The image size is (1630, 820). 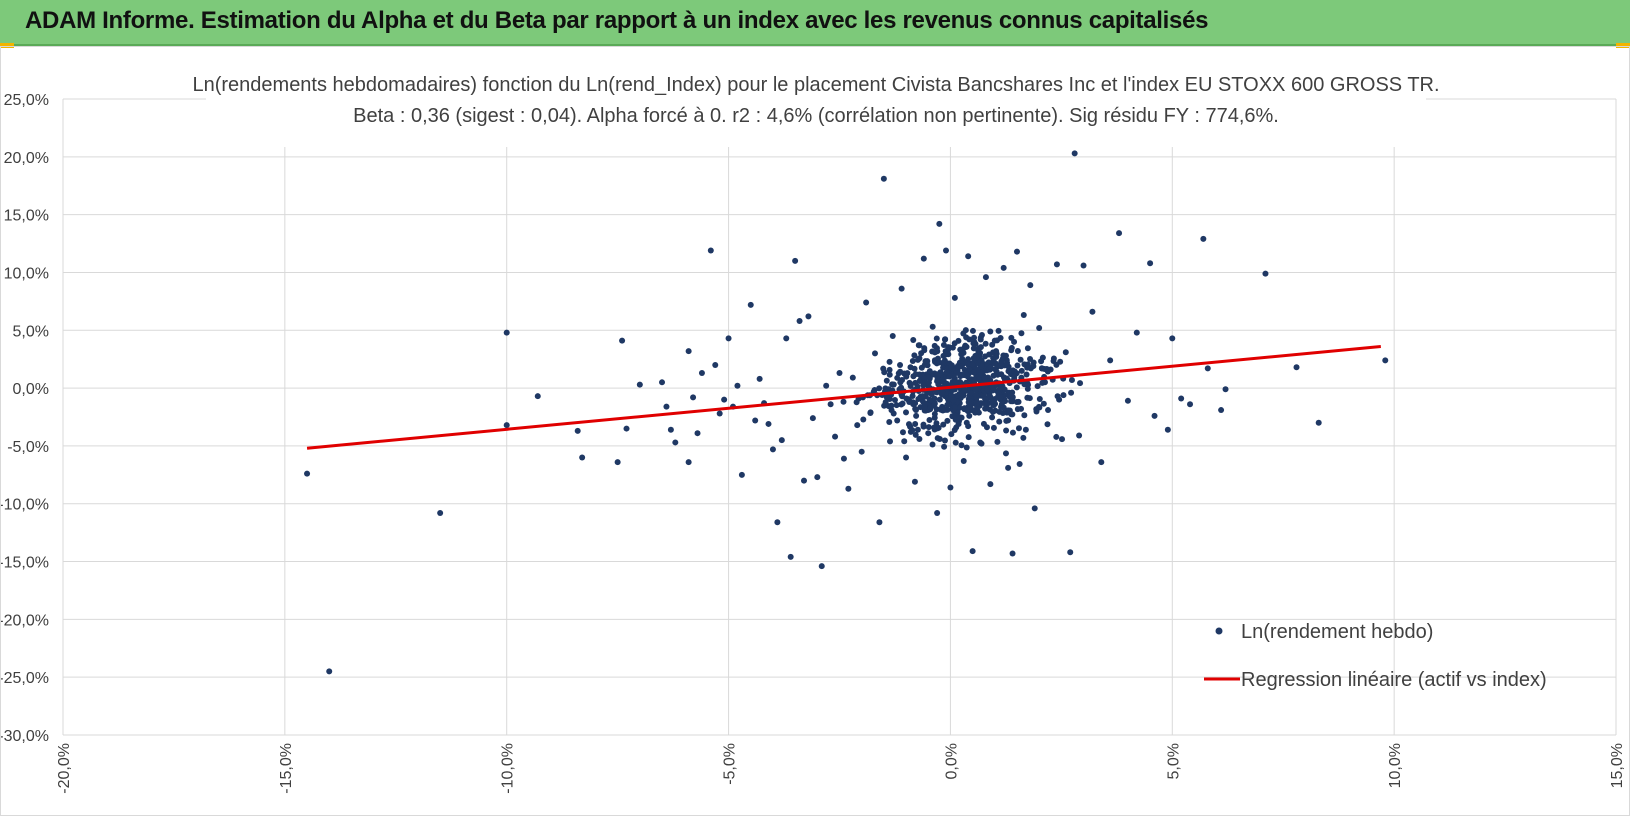 I want to click on x-tick-label: -10,0%, so click(x=508, y=768).